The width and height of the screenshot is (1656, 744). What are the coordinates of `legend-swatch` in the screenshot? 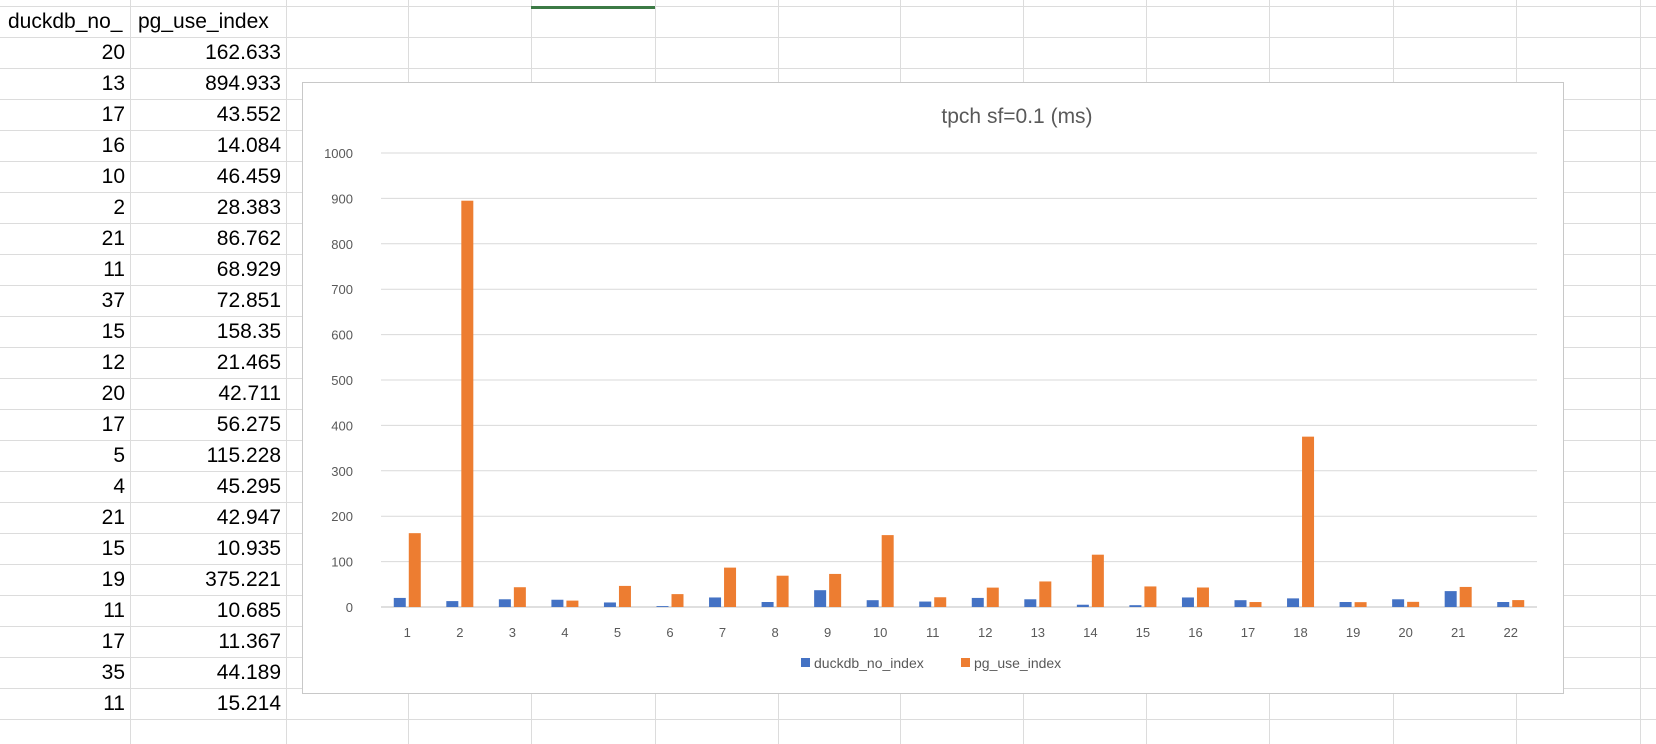 It's located at (805, 662).